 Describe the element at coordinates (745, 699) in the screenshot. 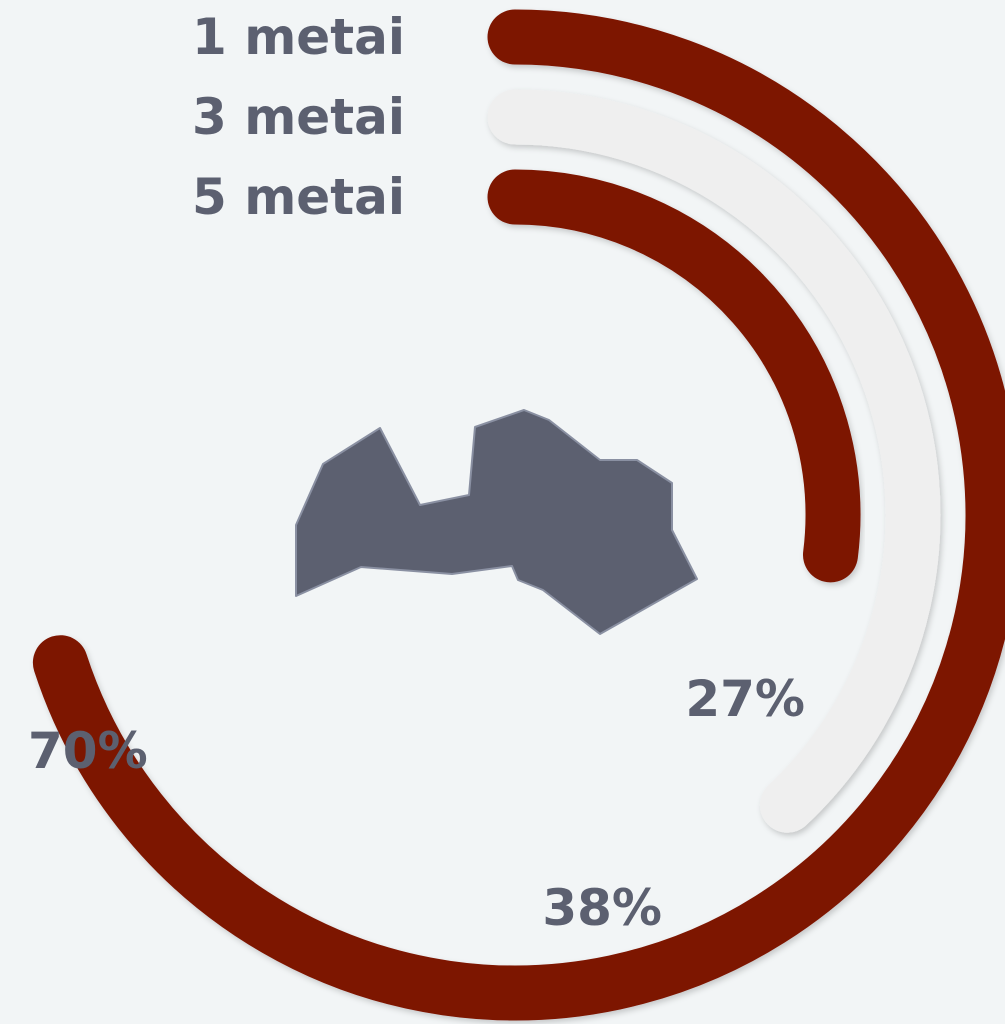

I see `value-label-5-metai: 27%` at that location.